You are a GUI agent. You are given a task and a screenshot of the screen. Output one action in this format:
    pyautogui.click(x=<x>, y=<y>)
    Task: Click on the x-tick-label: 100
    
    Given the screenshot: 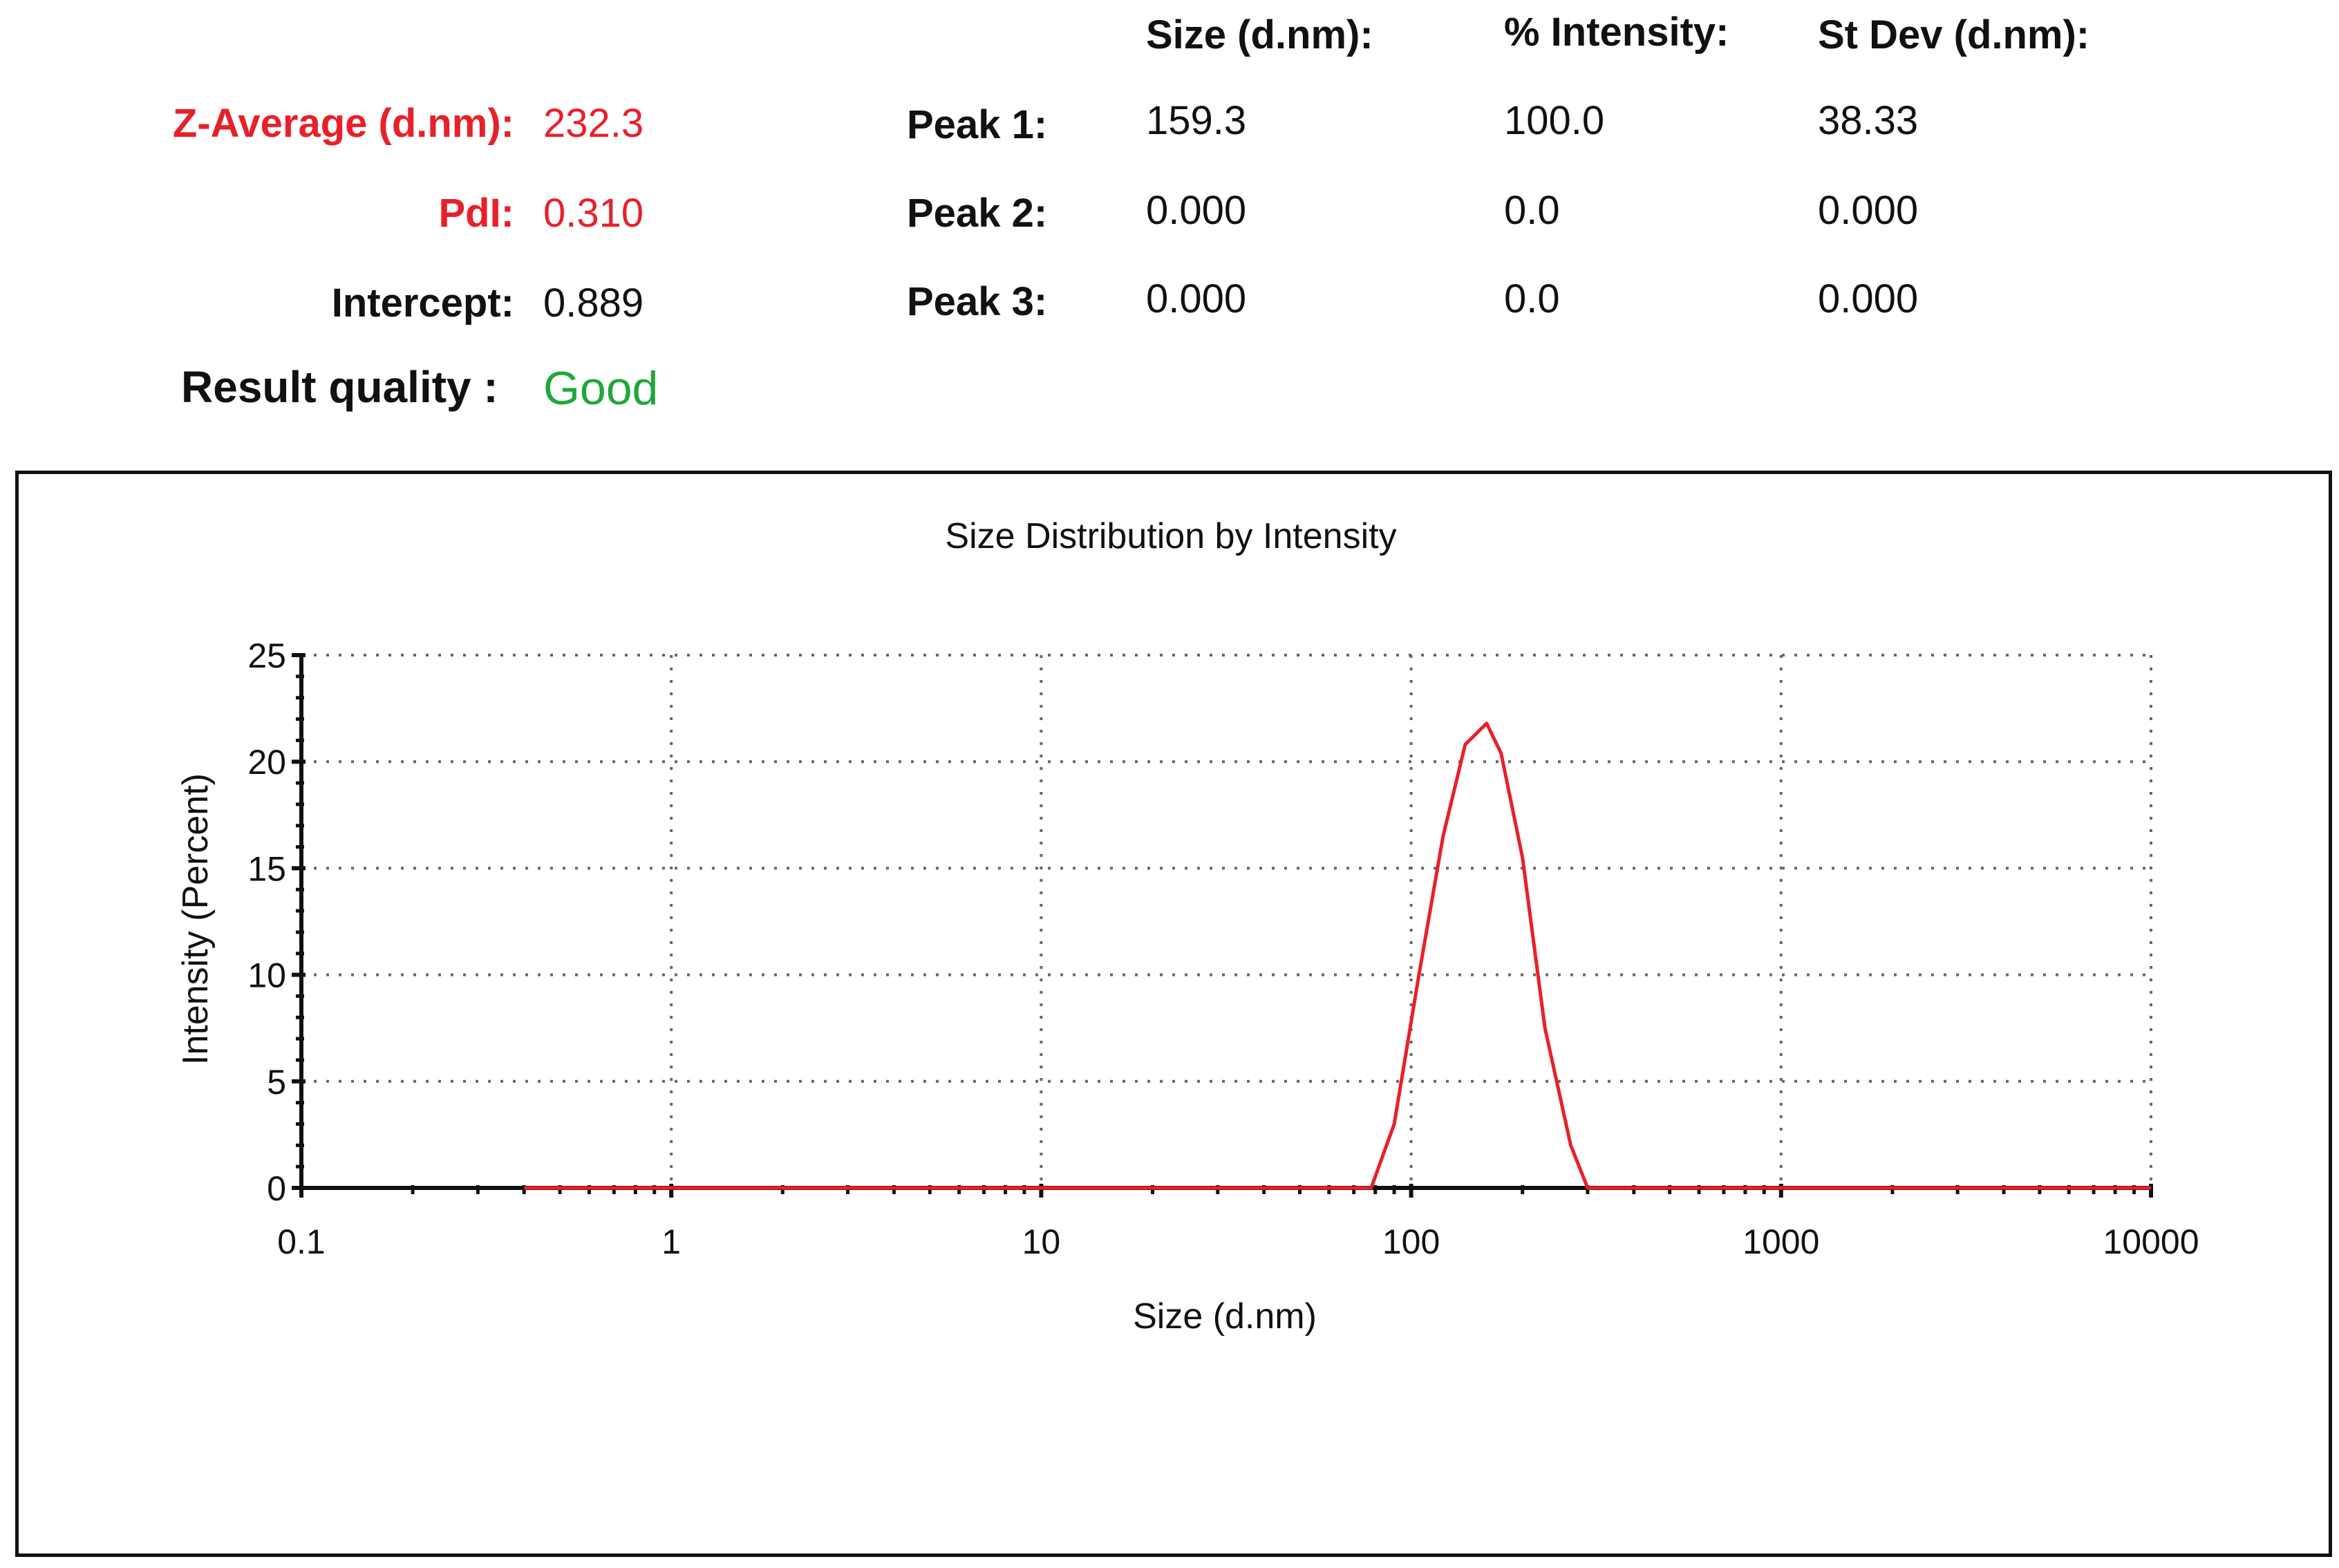 What is the action you would take?
    pyautogui.click(x=1411, y=1241)
    